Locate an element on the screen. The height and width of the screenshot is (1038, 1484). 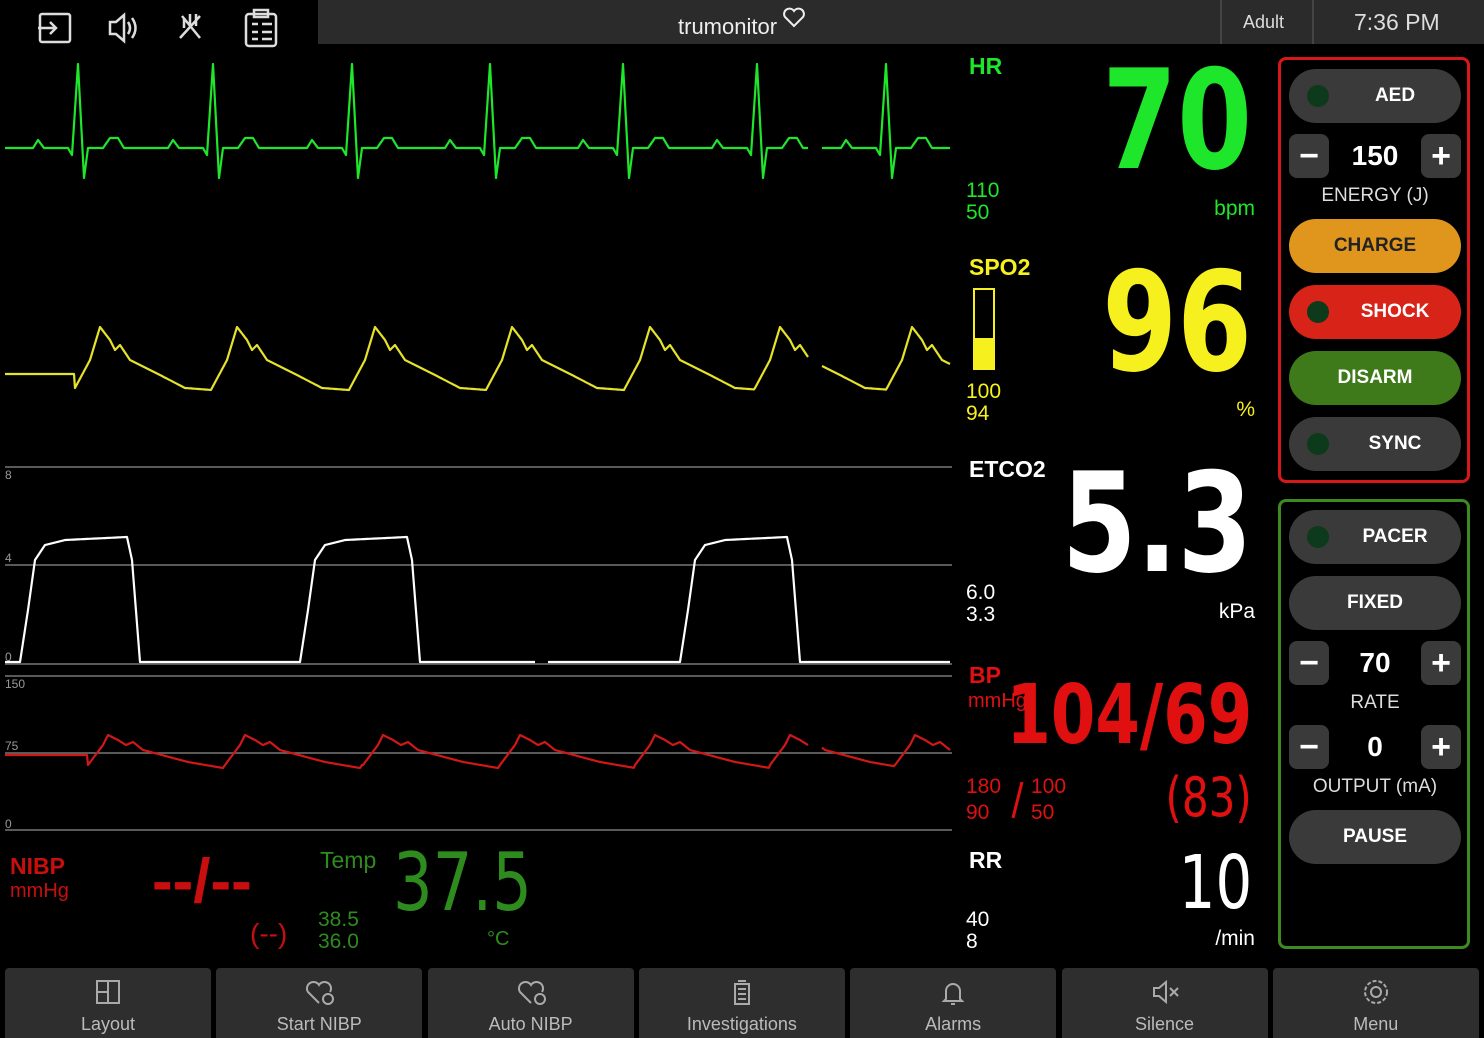
output-label: OUTPUT (mA) is located at coordinates (1375, 786).